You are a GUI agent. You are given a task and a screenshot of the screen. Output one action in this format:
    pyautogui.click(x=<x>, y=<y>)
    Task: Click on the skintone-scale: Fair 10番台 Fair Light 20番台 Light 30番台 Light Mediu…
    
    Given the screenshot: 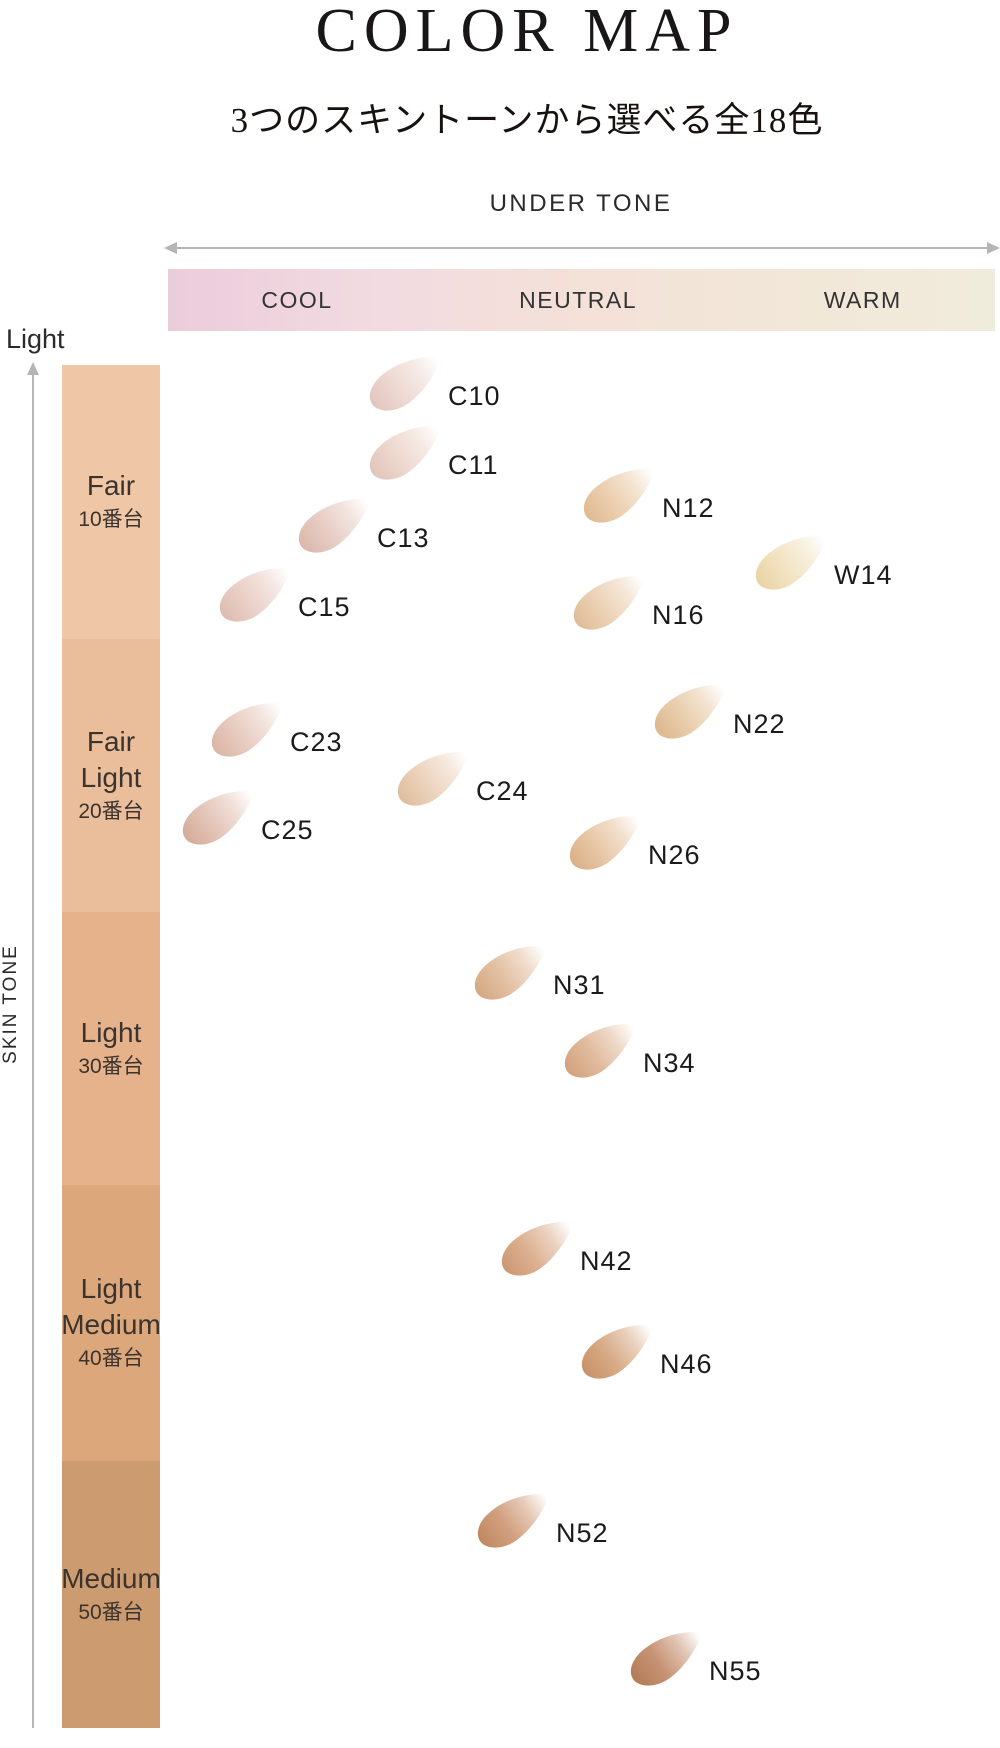 What is the action you would take?
    pyautogui.click(x=111, y=1046)
    